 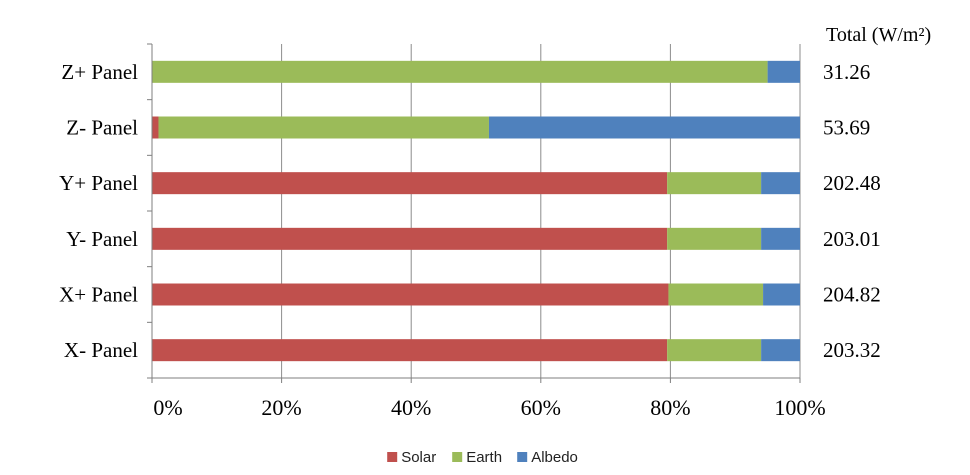 What do you see at coordinates (98, 295) in the screenshot?
I see `category-label: X+ Panel` at bounding box center [98, 295].